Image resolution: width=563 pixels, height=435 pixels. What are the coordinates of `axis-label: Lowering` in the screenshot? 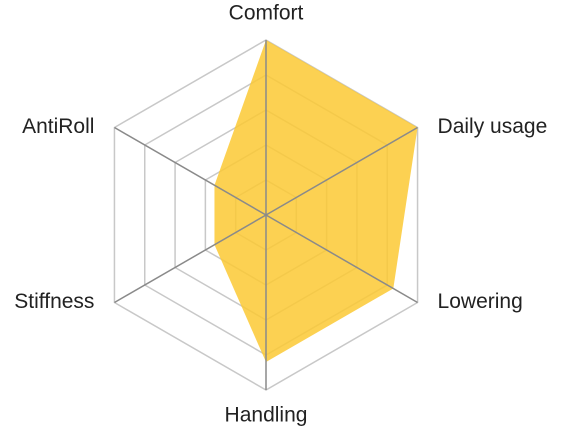 It's located at (480, 301).